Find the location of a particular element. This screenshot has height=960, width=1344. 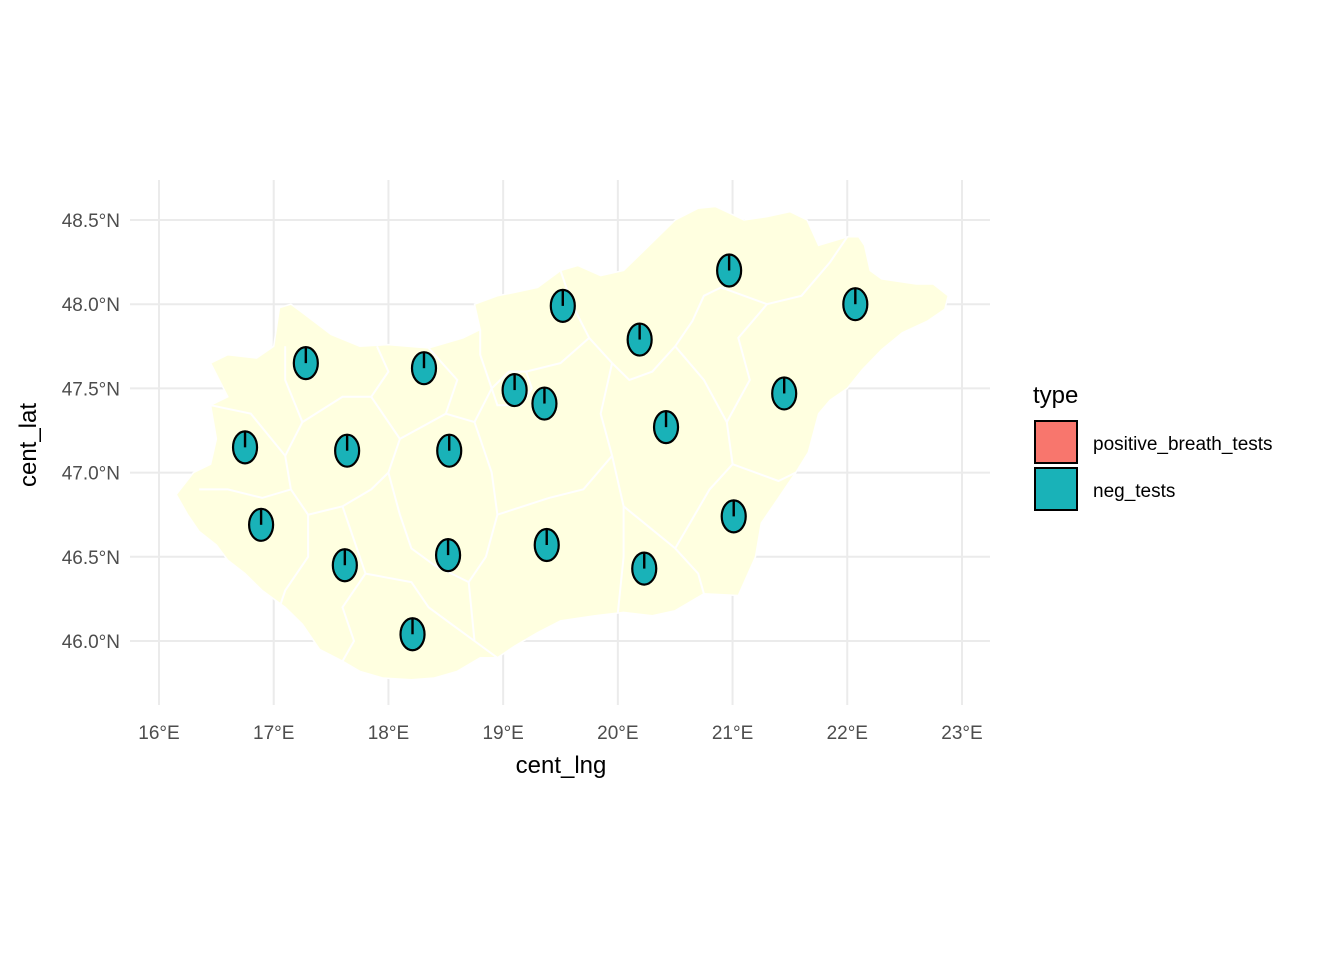

legend-label-positive-breath-tests: positive_breath_tests is located at coordinates (1183, 444).